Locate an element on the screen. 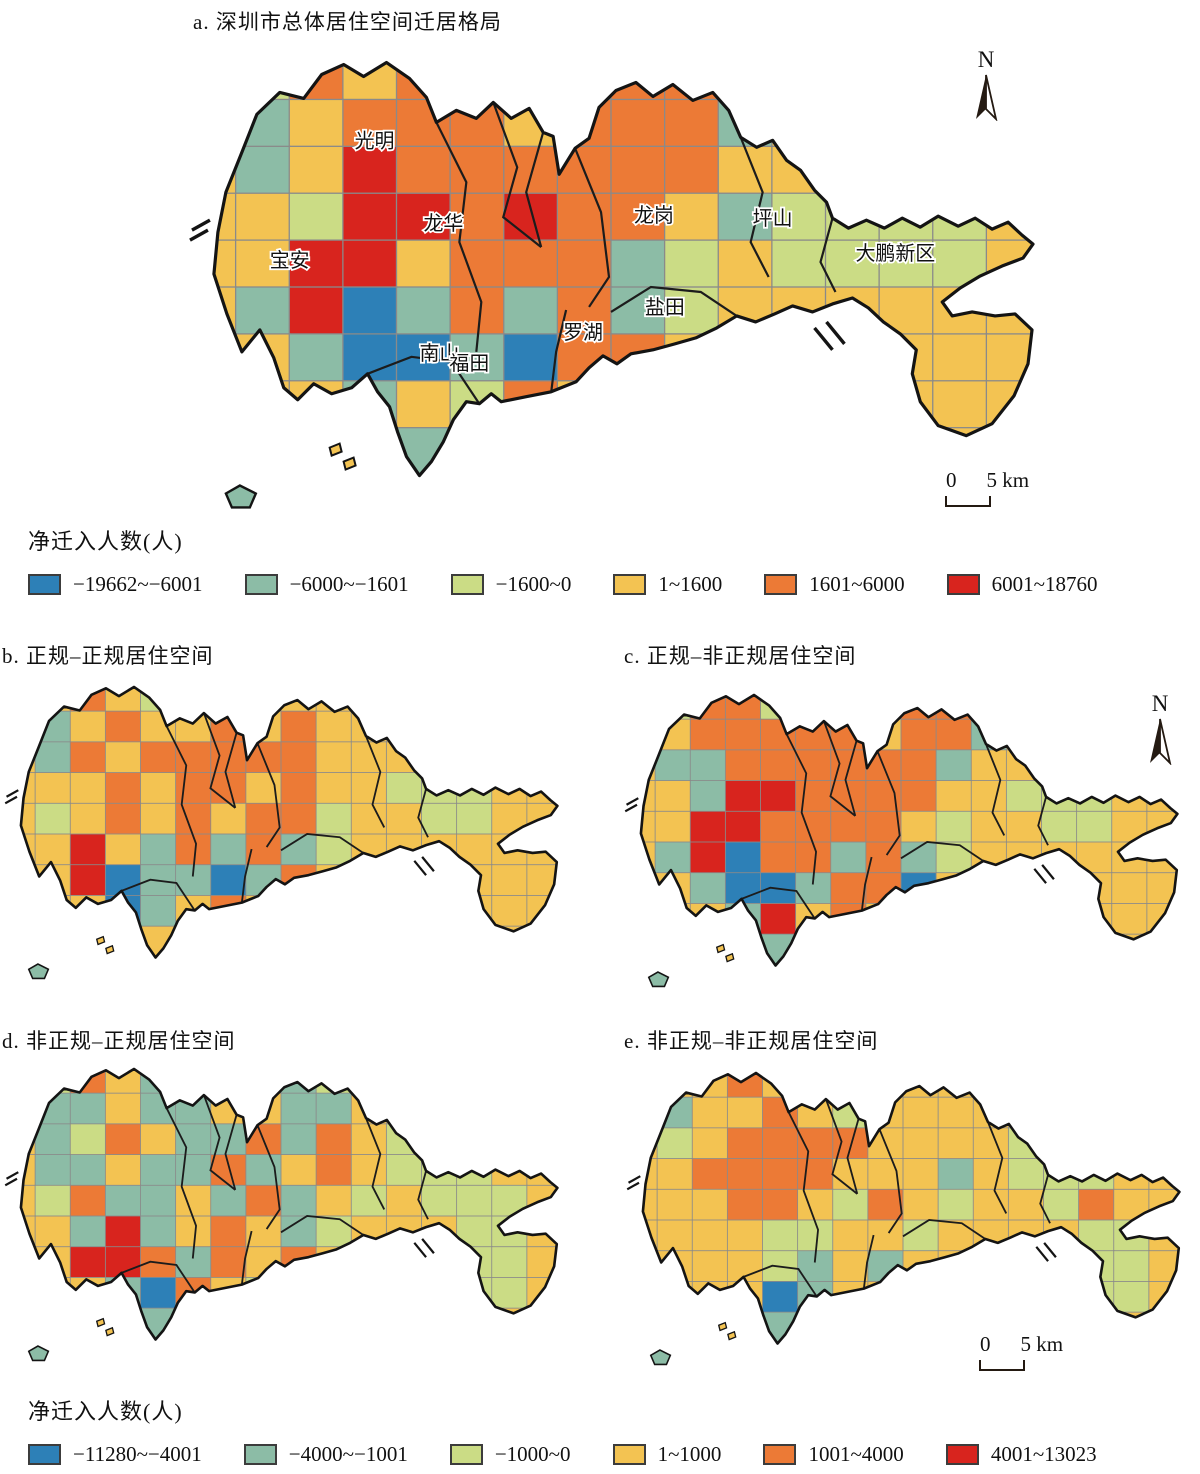  map-e-choropleth is located at coordinates (903, 1218).